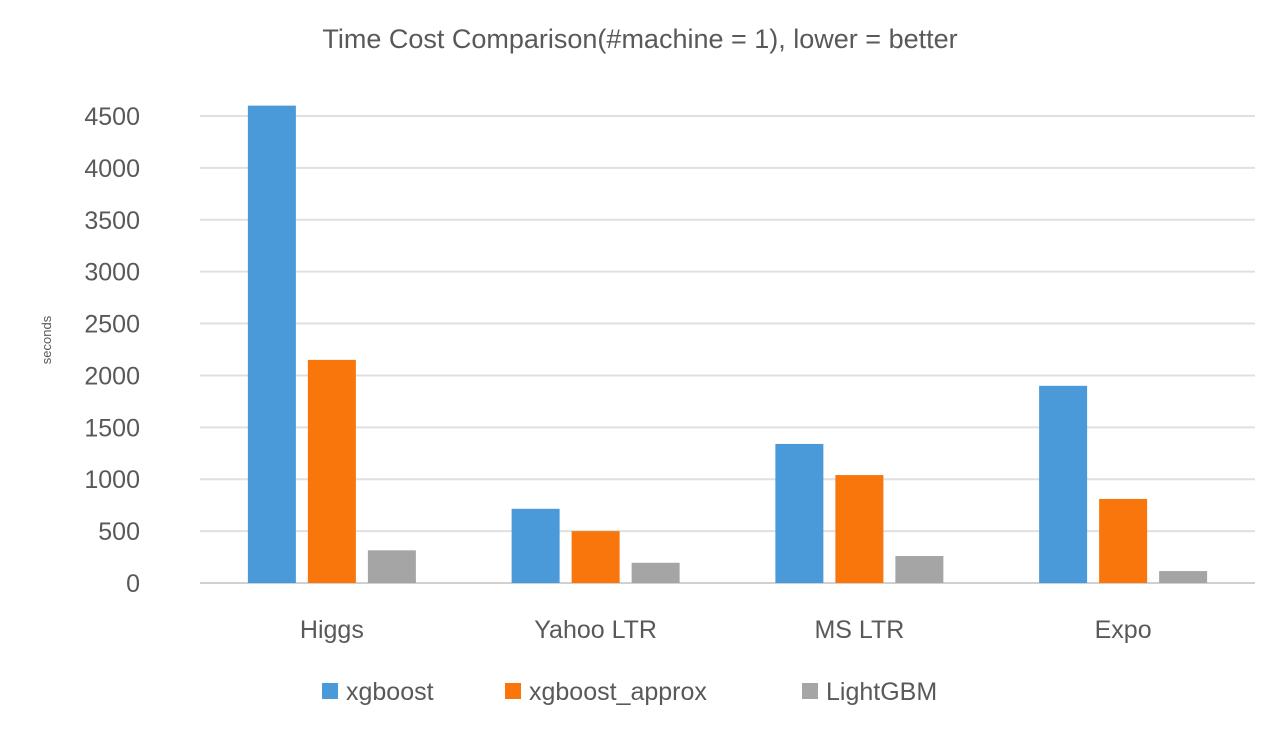 Image resolution: width=1280 pixels, height=737 pixels. Describe the element at coordinates (919, 569) in the screenshot. I see `bar-LightGBM-ms-ltr` at that location.